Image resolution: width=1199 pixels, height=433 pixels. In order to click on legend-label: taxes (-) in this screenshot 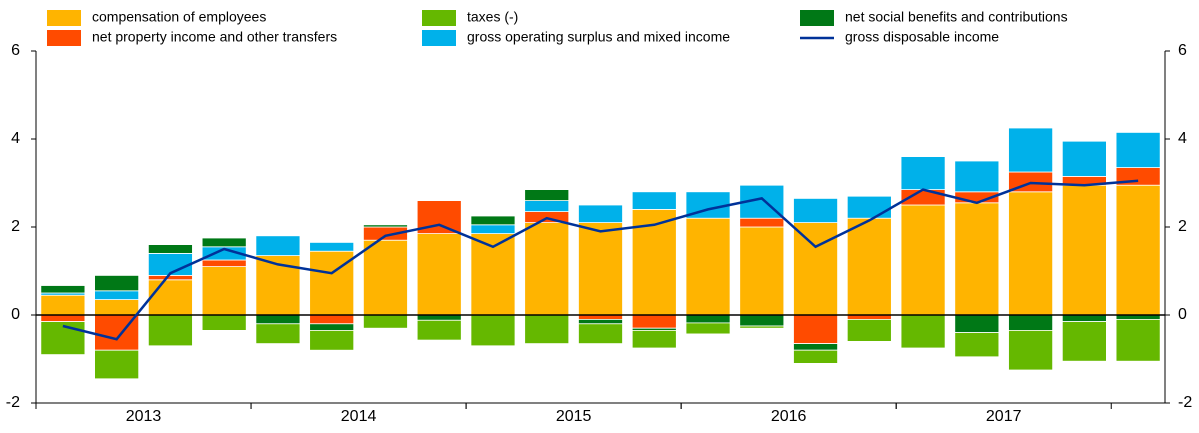, I will do `click(492, 17)`.